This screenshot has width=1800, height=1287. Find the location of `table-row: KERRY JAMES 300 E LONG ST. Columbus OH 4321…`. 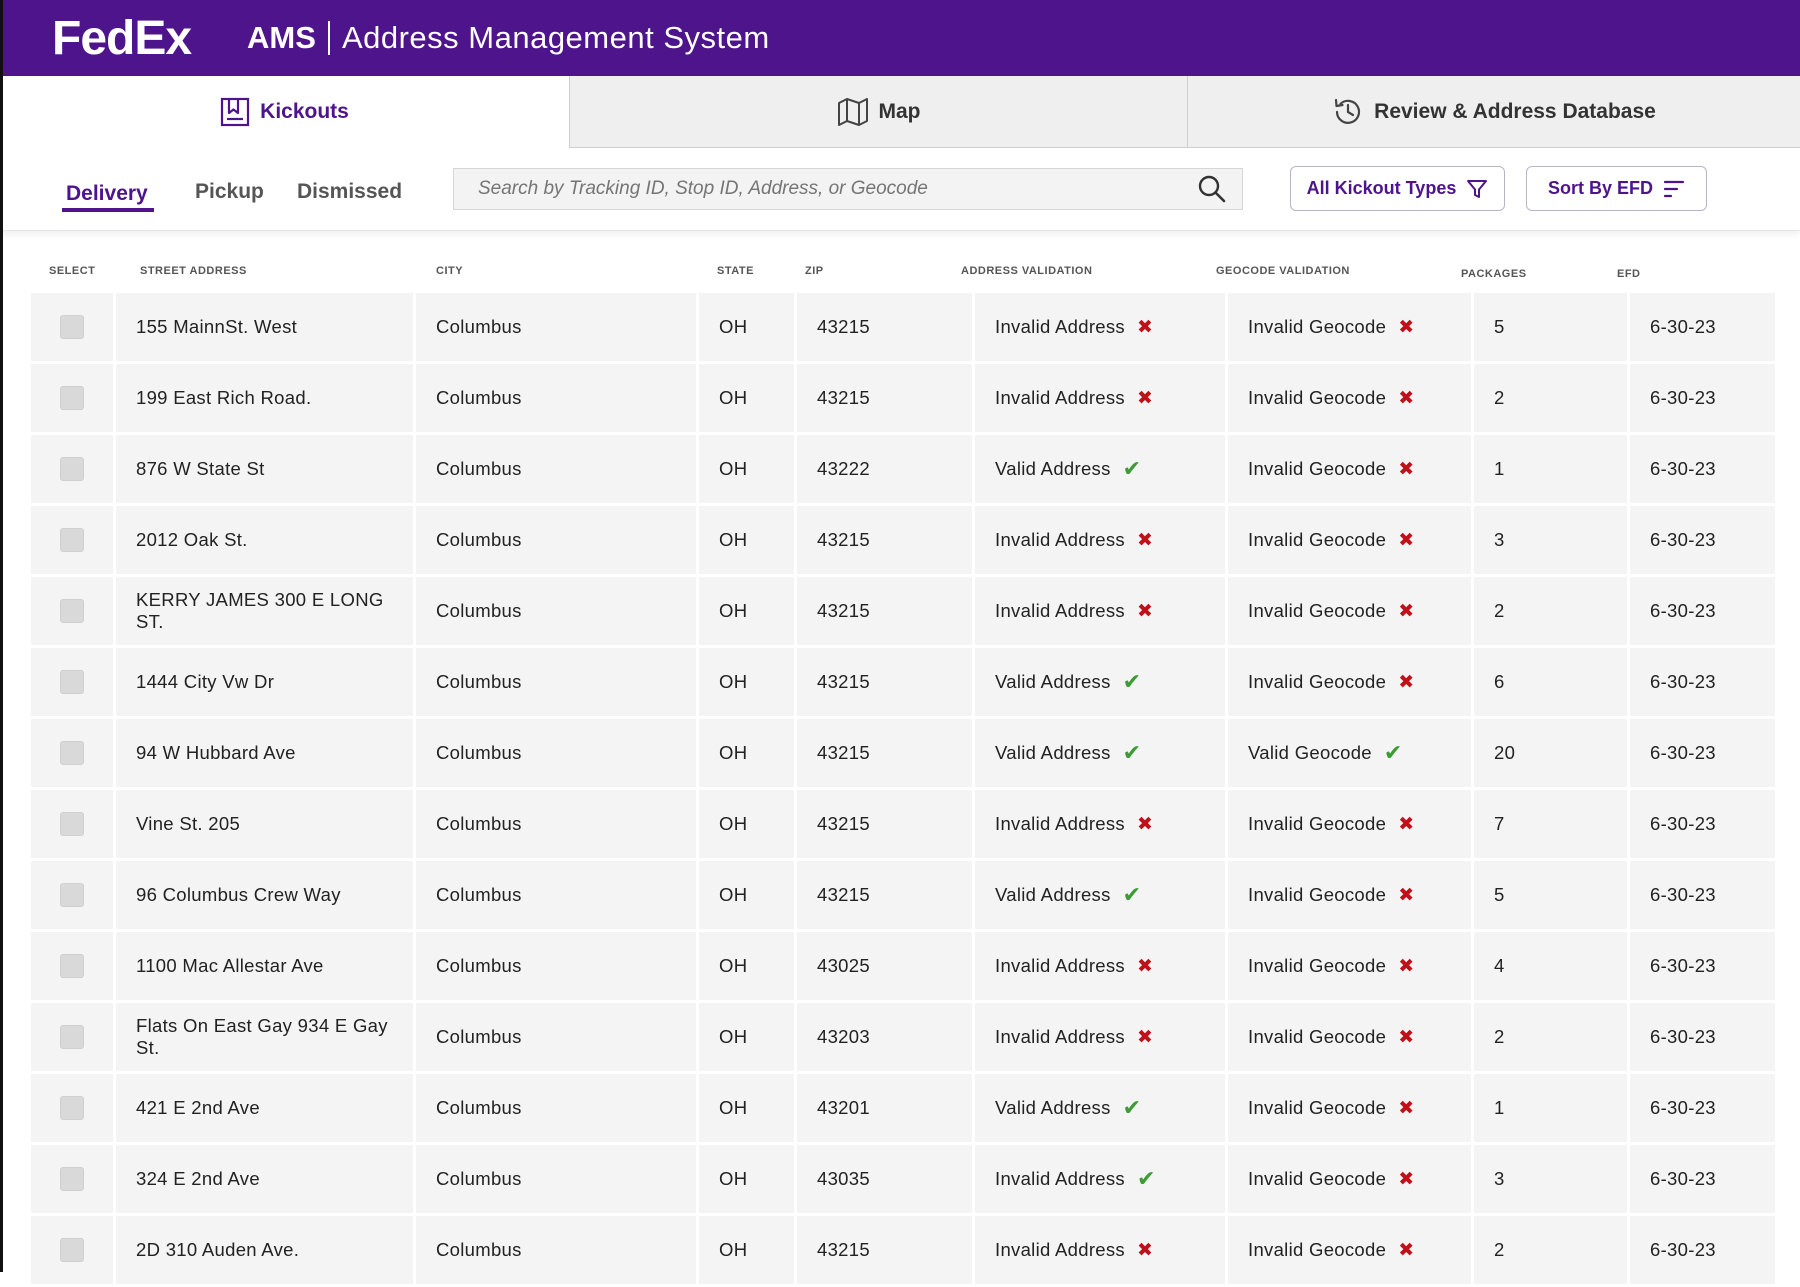

table-row: KERRY JAMES 300 E LONG ST. Columbus OH 4321… is located at coordinates (903, 612).